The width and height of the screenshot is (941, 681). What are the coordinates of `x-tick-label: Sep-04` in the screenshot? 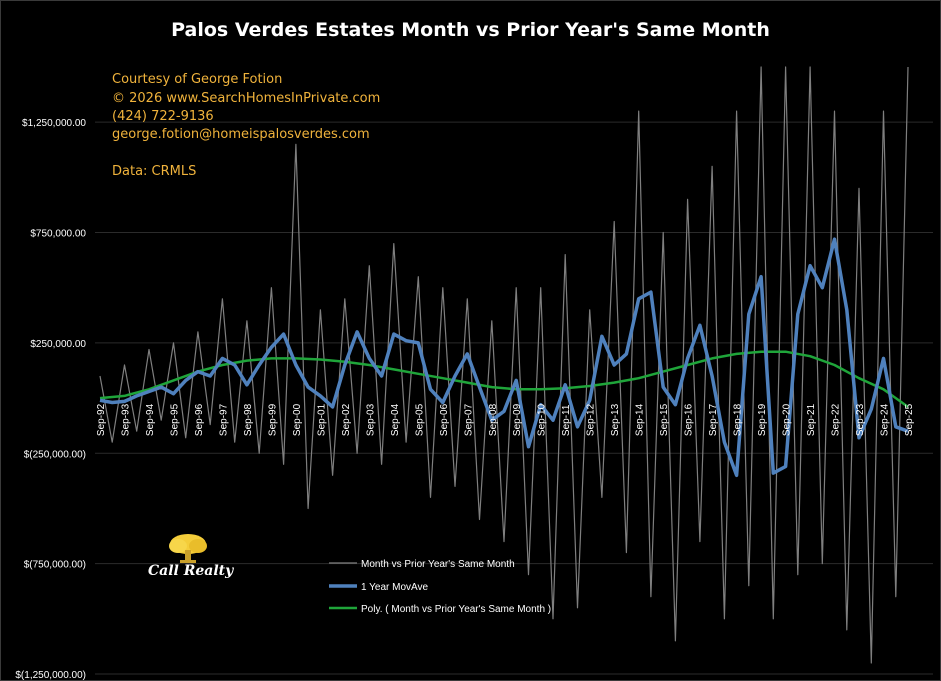 It's located at (395, 419).